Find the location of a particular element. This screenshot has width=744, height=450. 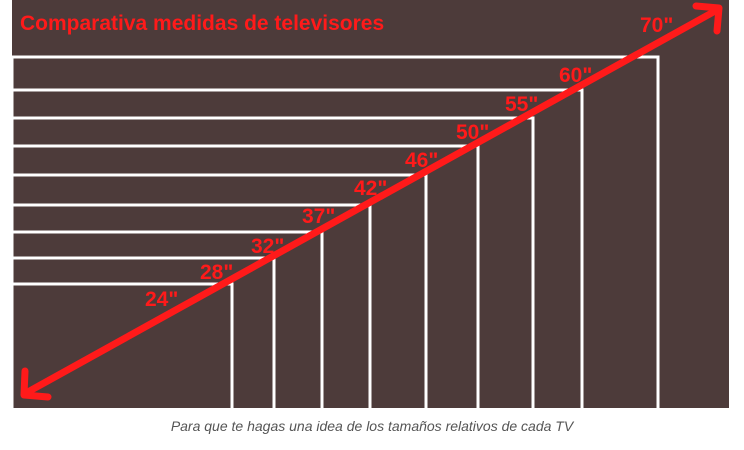

tv-size-label-37: 37" is located at coordinates (318, 216).